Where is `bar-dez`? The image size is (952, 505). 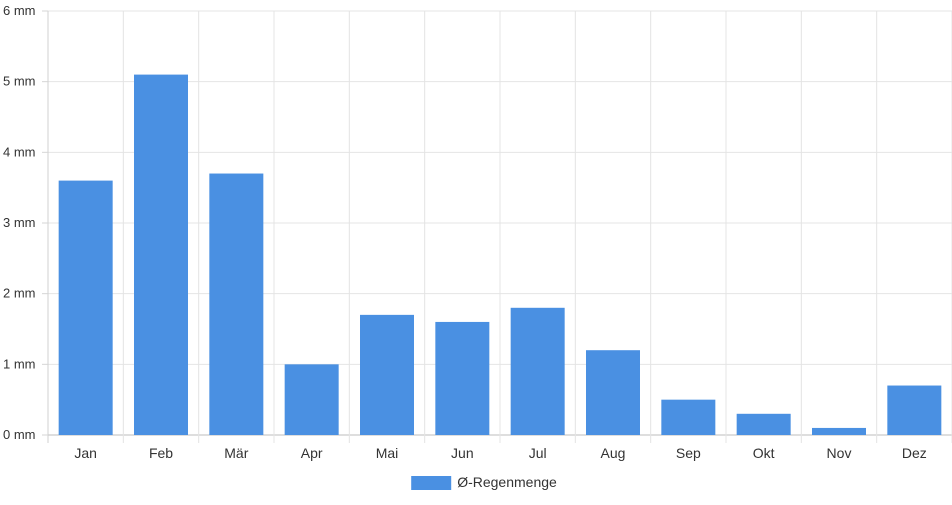
bar-dez is located at coordinates (914, 410).